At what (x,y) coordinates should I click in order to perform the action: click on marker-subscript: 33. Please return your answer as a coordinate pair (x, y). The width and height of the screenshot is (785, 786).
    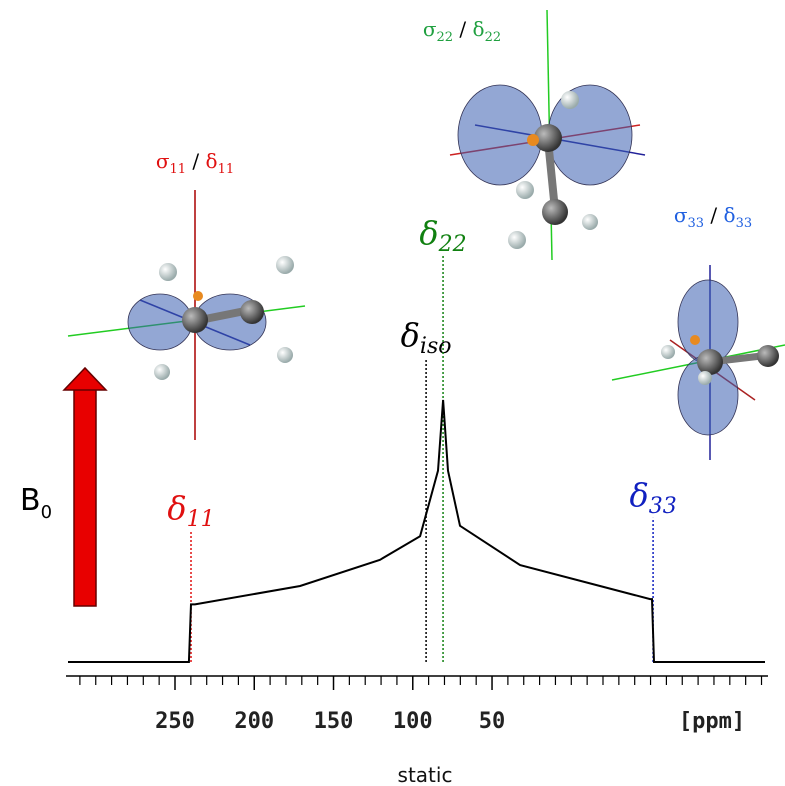
    Looking at the image, I should click on (663, 506).